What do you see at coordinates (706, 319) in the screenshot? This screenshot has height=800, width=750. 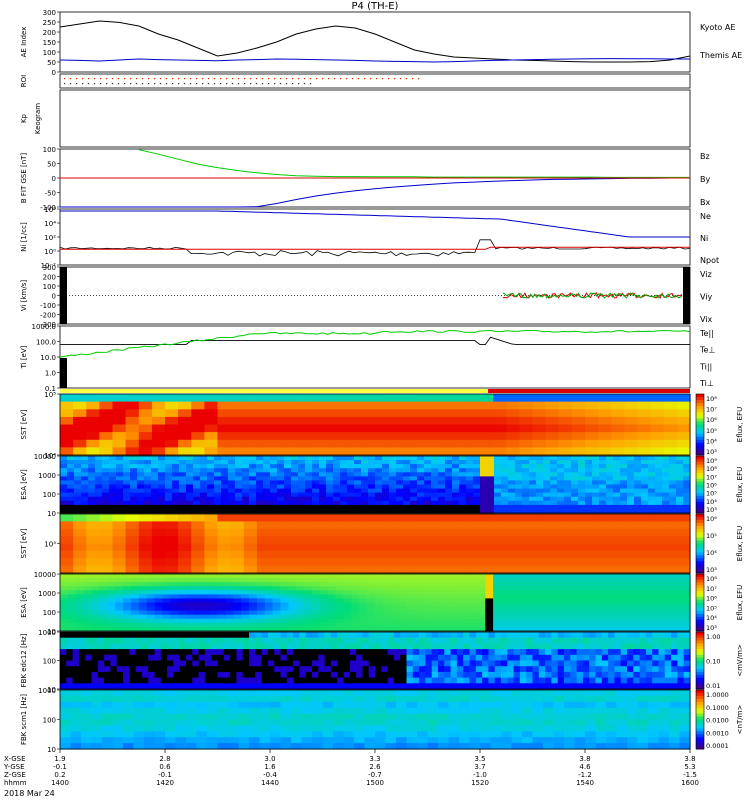 I see `legend-entry: Vix` at bounding box center [706, 319].